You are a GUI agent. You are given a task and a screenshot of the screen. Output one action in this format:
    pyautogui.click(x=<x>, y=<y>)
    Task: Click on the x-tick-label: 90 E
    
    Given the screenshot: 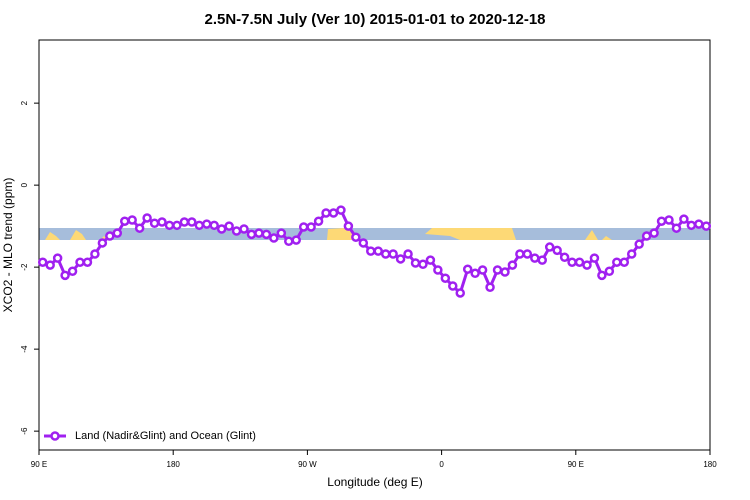 What is the action you would take?
    pyautogui.click(x=39, y=464)
    